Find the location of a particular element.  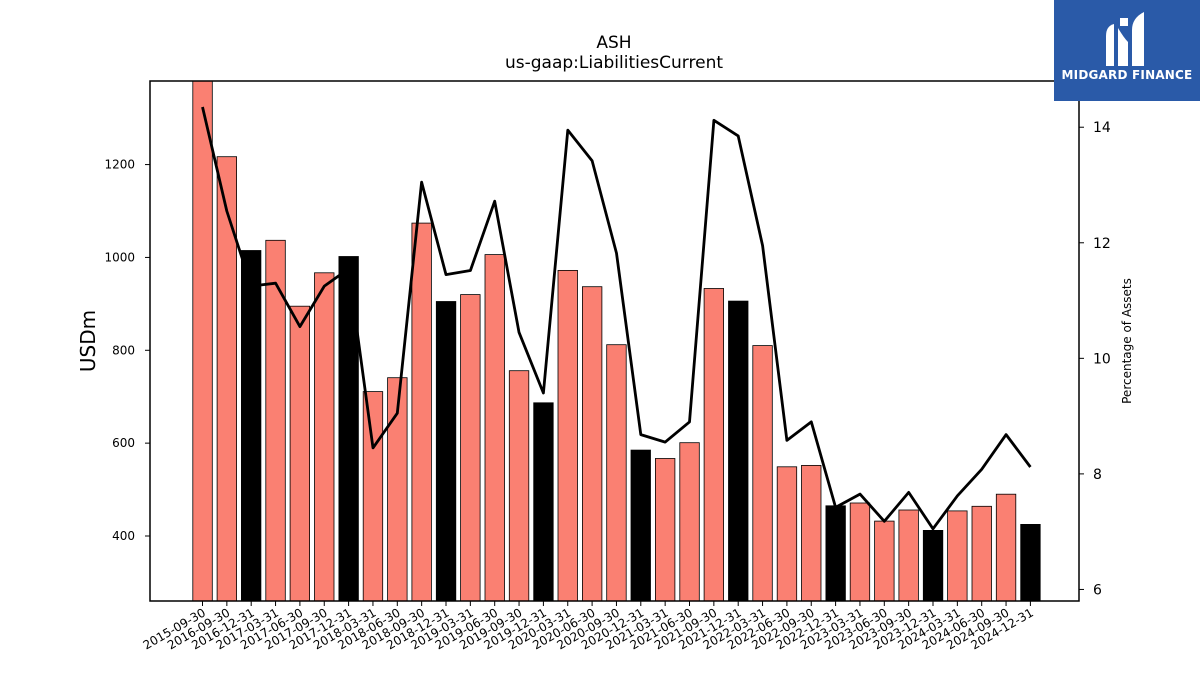

y2-tick-label: 10 is located at coordinates (1102, 359).